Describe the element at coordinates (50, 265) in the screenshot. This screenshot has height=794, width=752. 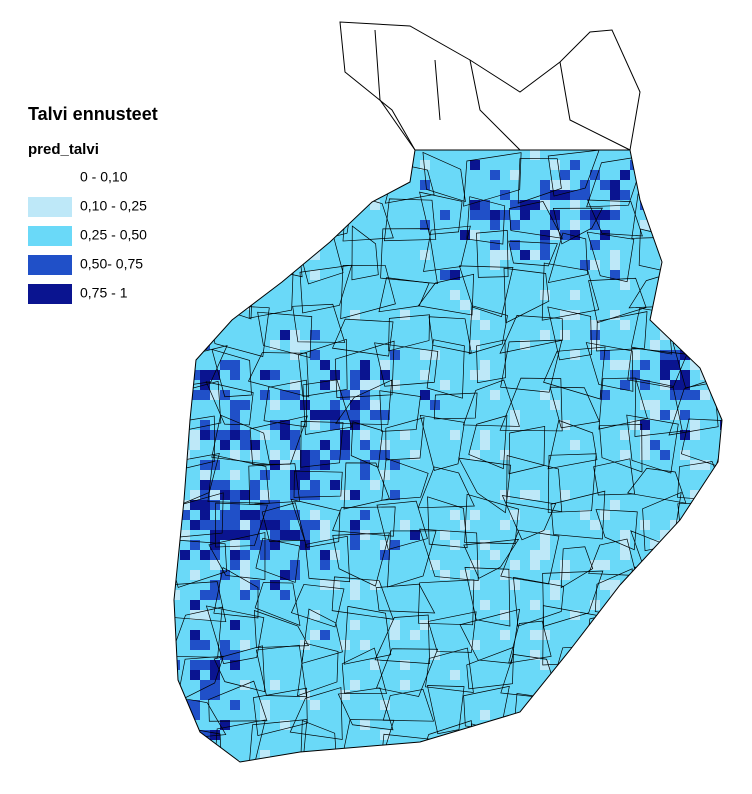
I see `legend-swatch` at that location.